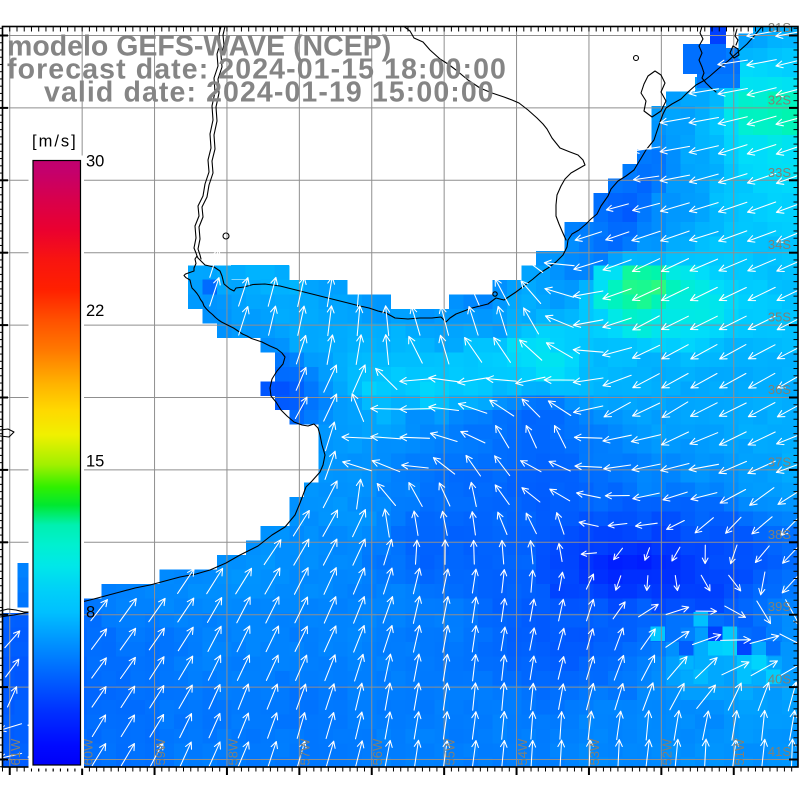 The image size is (800, 805). Describe the element at coordinates (779, 534) in the screenshot. I see `svg-text: 38S` at that location.